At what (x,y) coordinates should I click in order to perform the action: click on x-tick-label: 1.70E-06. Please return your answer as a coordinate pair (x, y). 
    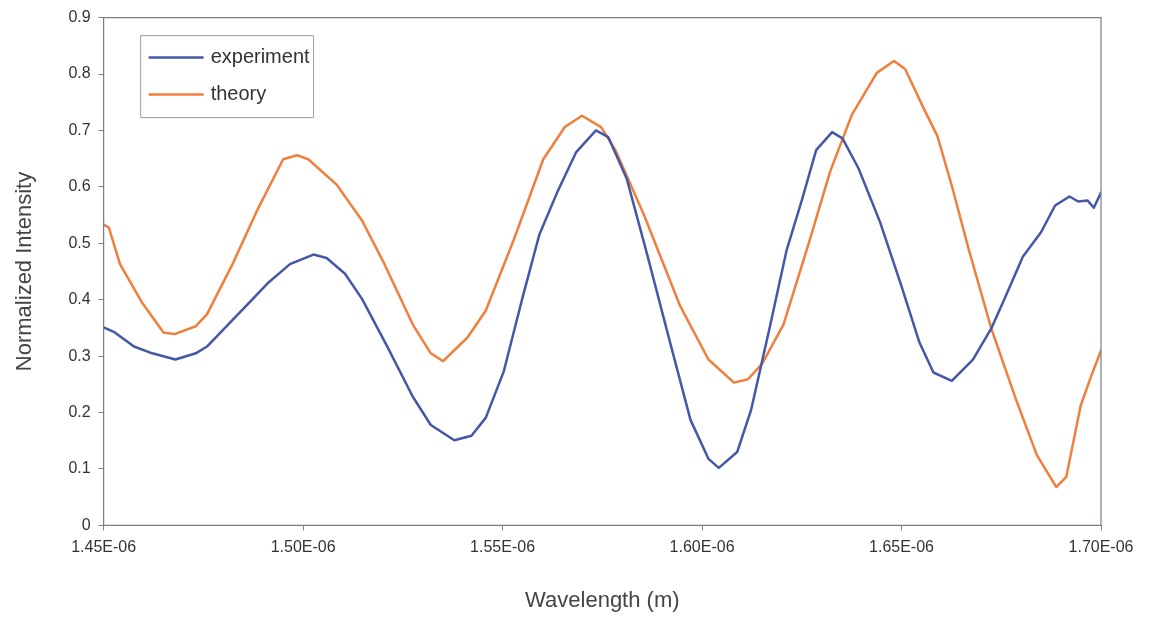
    Looking at the image, I should click on (1101, 547).